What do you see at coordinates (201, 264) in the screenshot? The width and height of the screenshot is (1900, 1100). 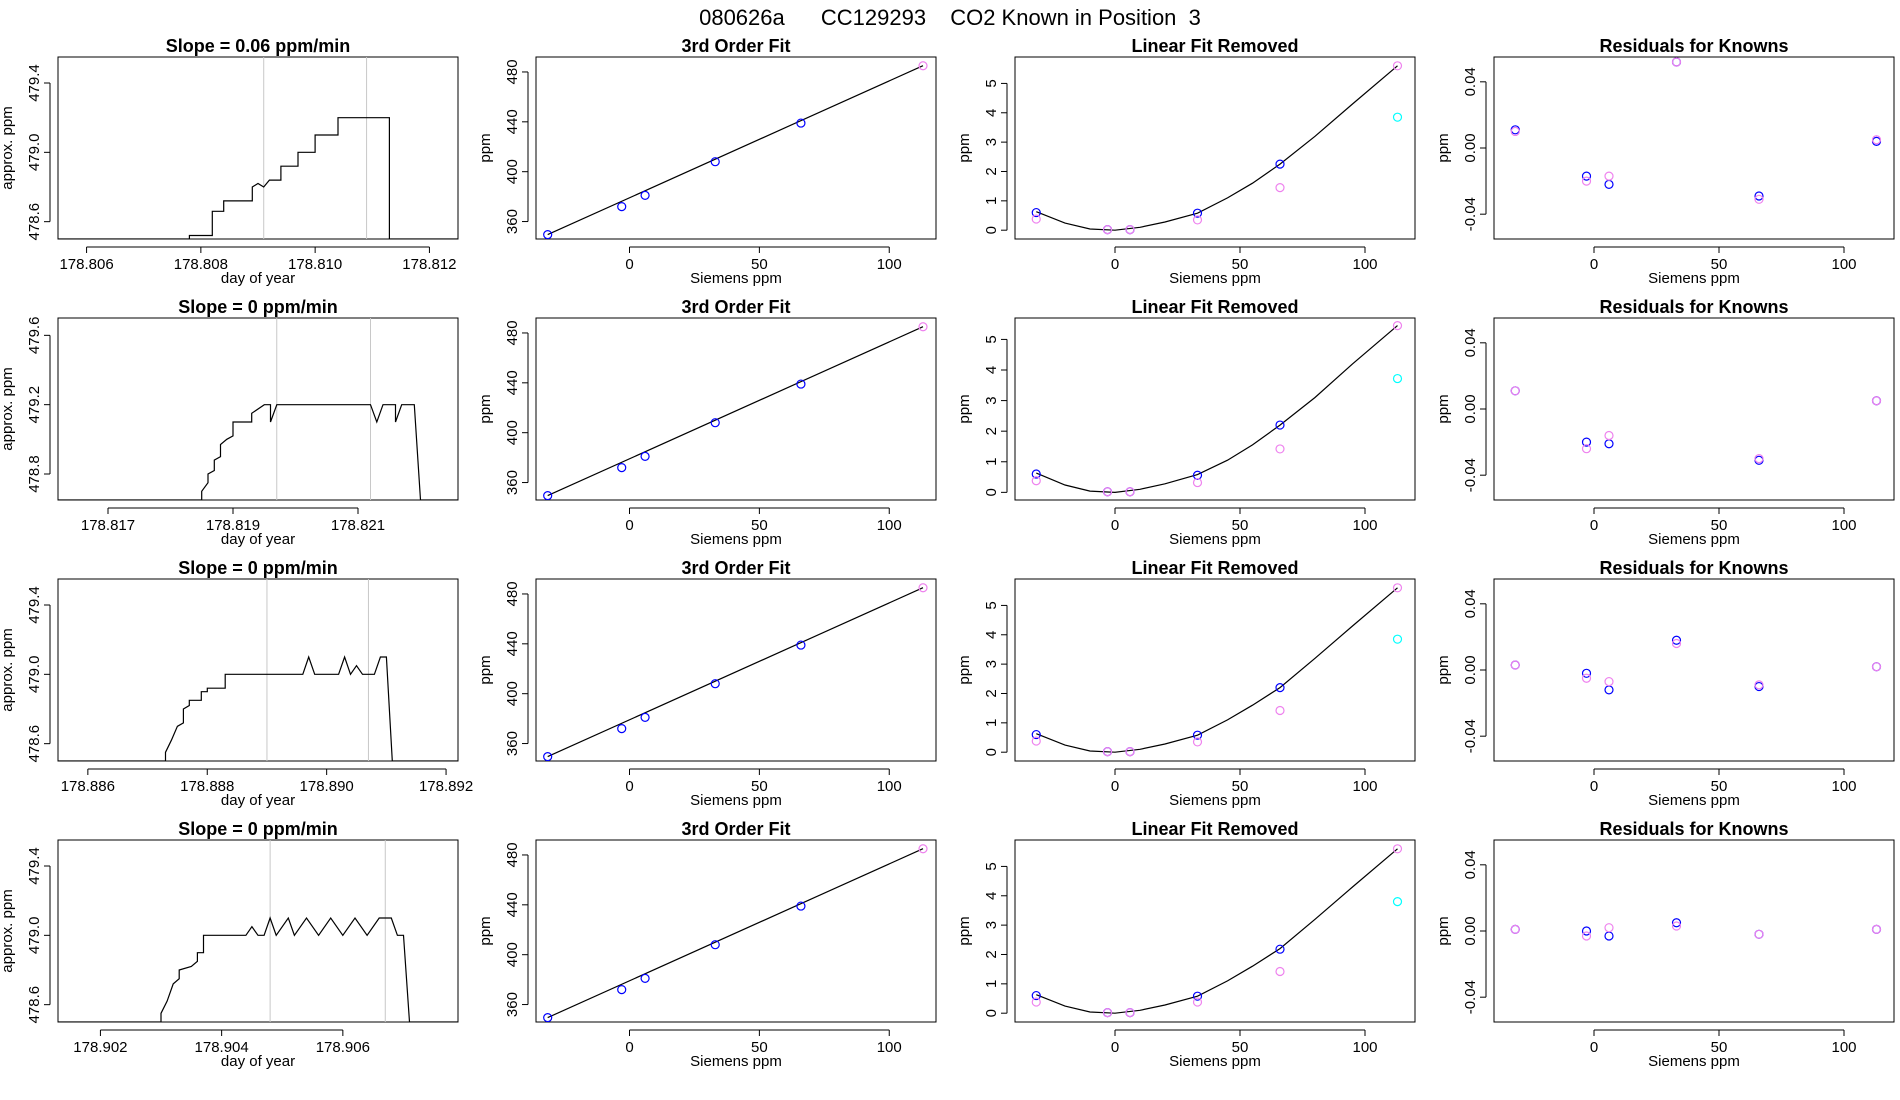 I see `x-tick-label: 178.808` at bounding box center [201, 264].